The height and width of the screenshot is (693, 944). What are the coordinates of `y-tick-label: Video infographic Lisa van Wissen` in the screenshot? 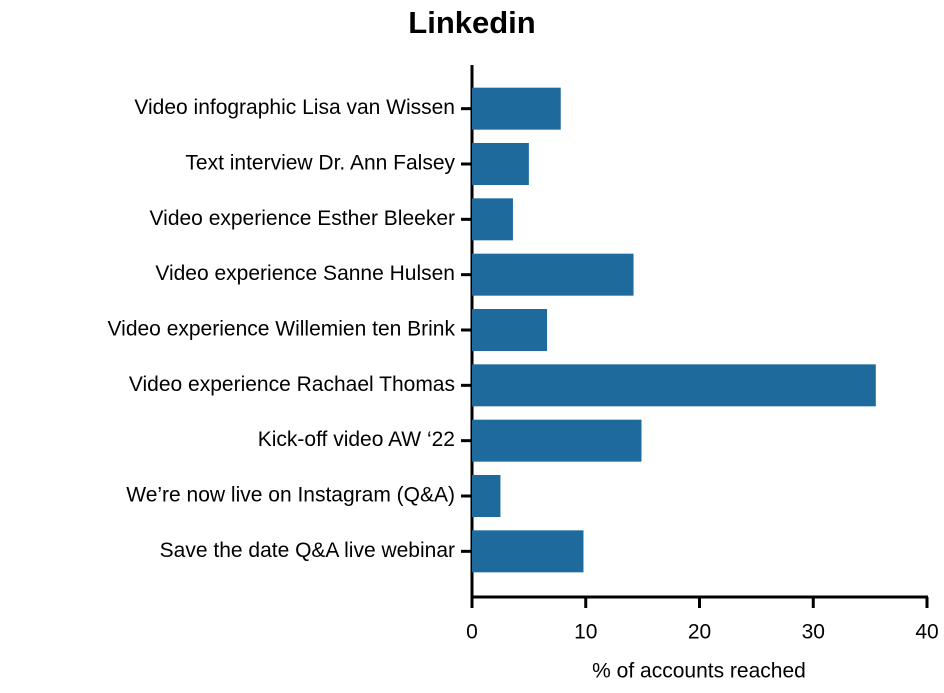 It's located at (294, 107).